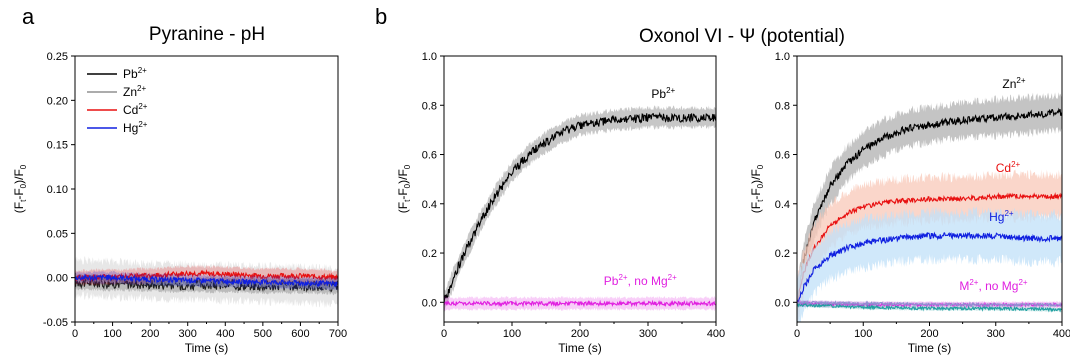 Image resolution: width=1070 pixels, height=360 pixels. What do you see at coordinates (28, 16) in the screenshot?
I see `panel-a-letter: a` at bounding box center [28, 16].